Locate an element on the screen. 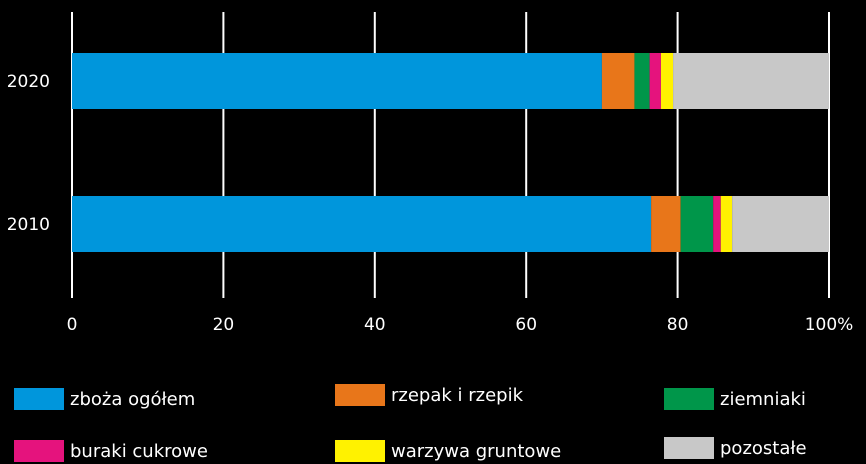  legend-item-warzywa: warzywa gruntowe is located at coordinates (448, 451).